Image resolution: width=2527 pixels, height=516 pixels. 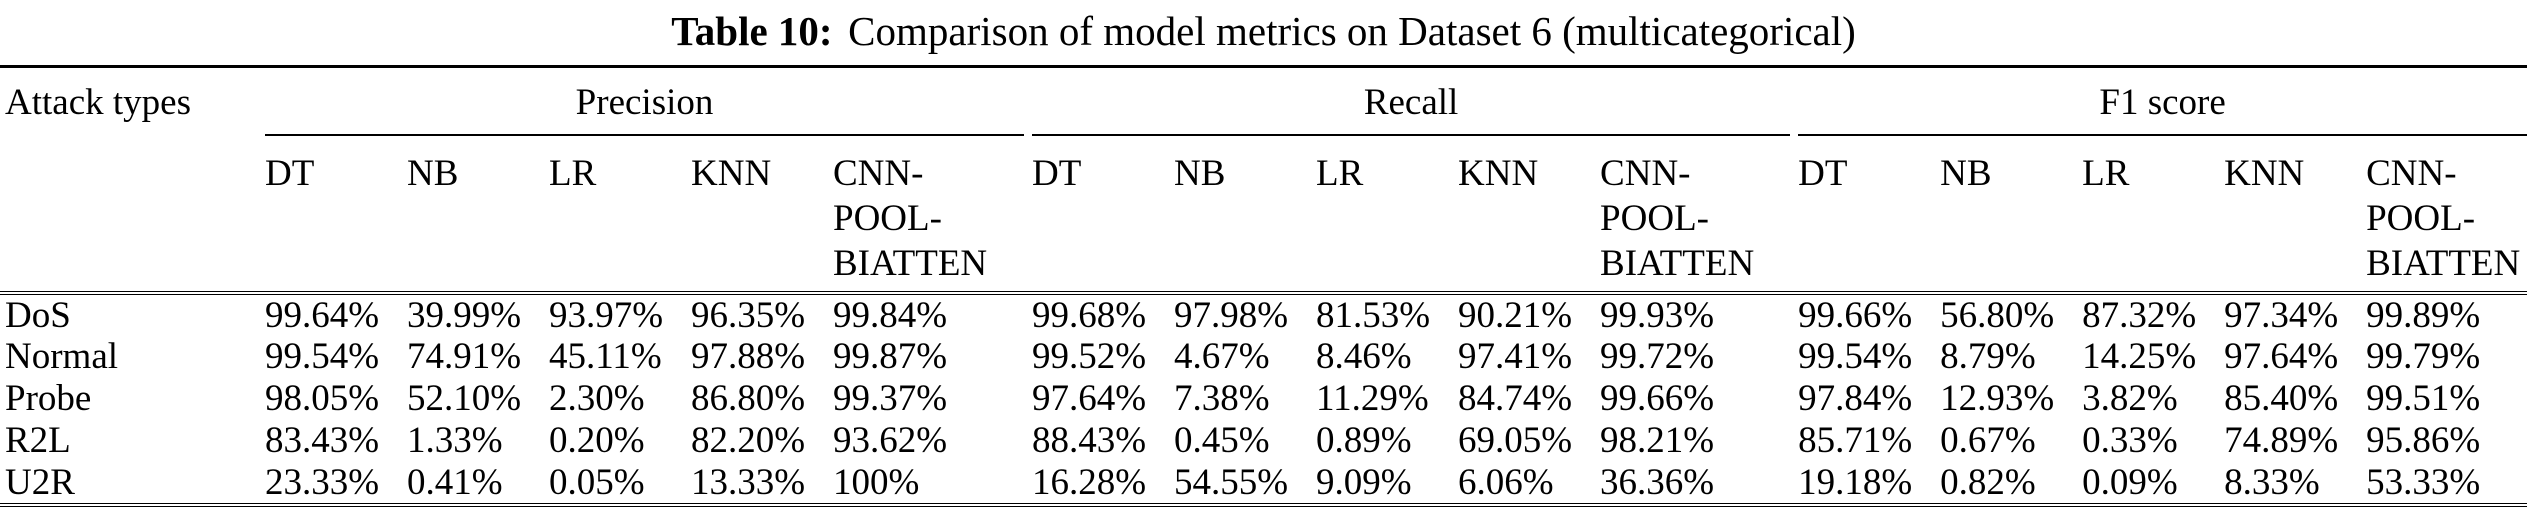 What do you see at coordinates (1695, 484) in the screenshot?
I see `metric-cell: 36.36%` at bounding box center [1695, 484].